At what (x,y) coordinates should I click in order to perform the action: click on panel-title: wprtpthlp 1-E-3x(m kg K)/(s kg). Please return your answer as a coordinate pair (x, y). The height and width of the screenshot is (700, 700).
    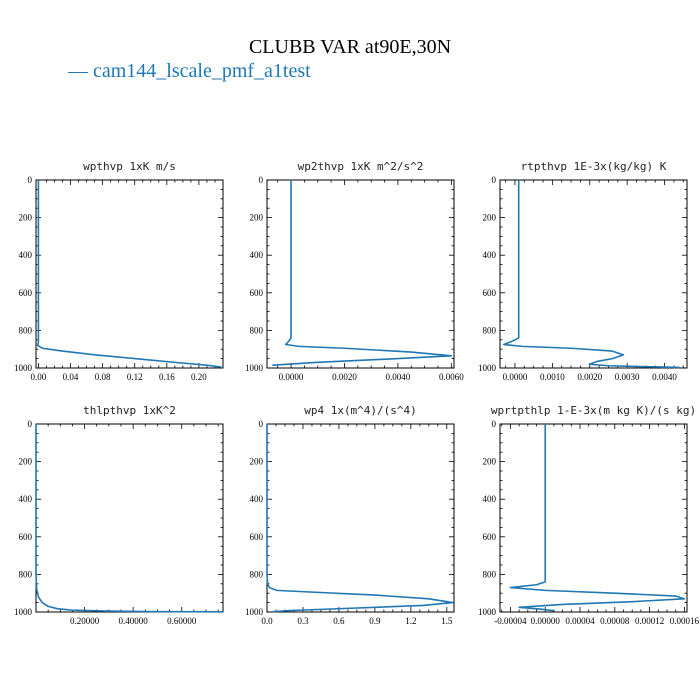
    Looking at the image, I should click on (593, 410).